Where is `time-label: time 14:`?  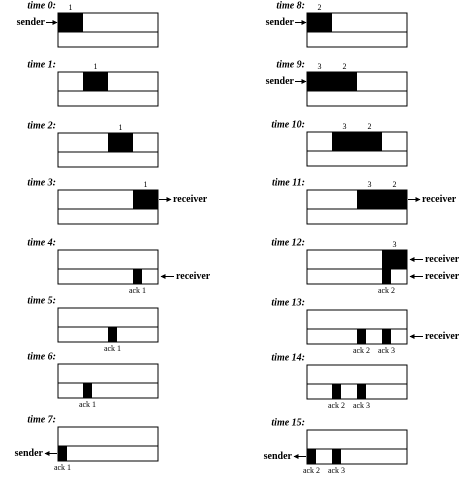 time-label: time 14: is located at coordinates (288, 357).